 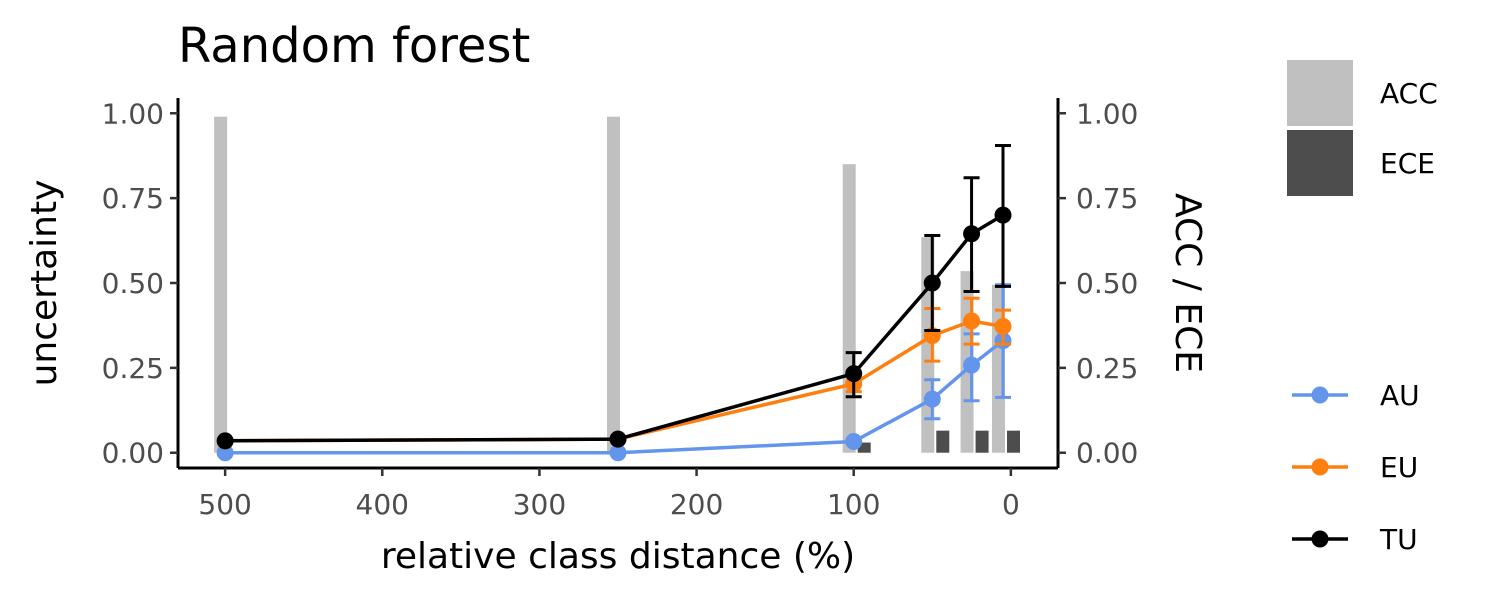 What do you see at coordinates (1400, 395) in the screenshot?
I see `legend-label-au: AU` at bounding box center [1400, 395].